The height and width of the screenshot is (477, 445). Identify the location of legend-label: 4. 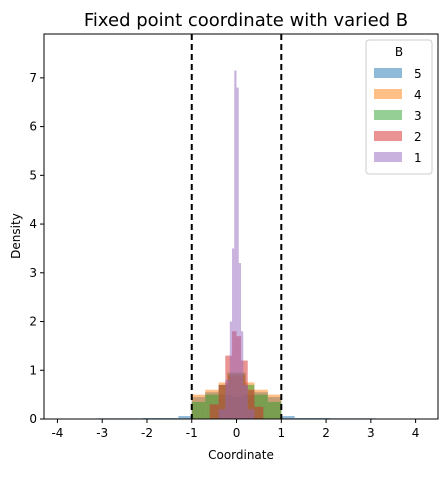
(418, 95).